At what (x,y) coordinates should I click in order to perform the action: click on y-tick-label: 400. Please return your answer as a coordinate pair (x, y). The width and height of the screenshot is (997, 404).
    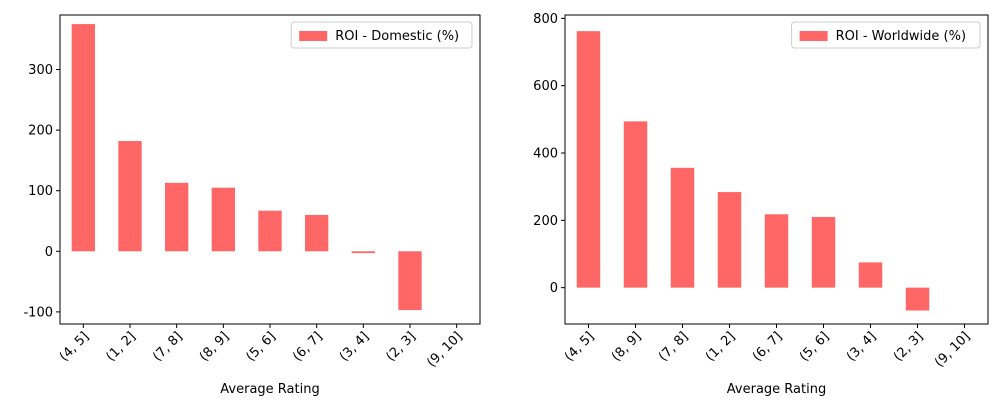
    Looking at the image, I should click on (545, 154).